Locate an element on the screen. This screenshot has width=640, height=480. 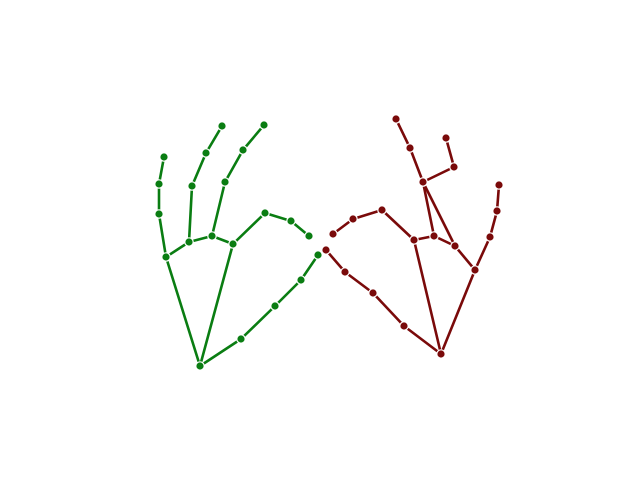
right-hand-skeleton is located at coordinates (412, 236).